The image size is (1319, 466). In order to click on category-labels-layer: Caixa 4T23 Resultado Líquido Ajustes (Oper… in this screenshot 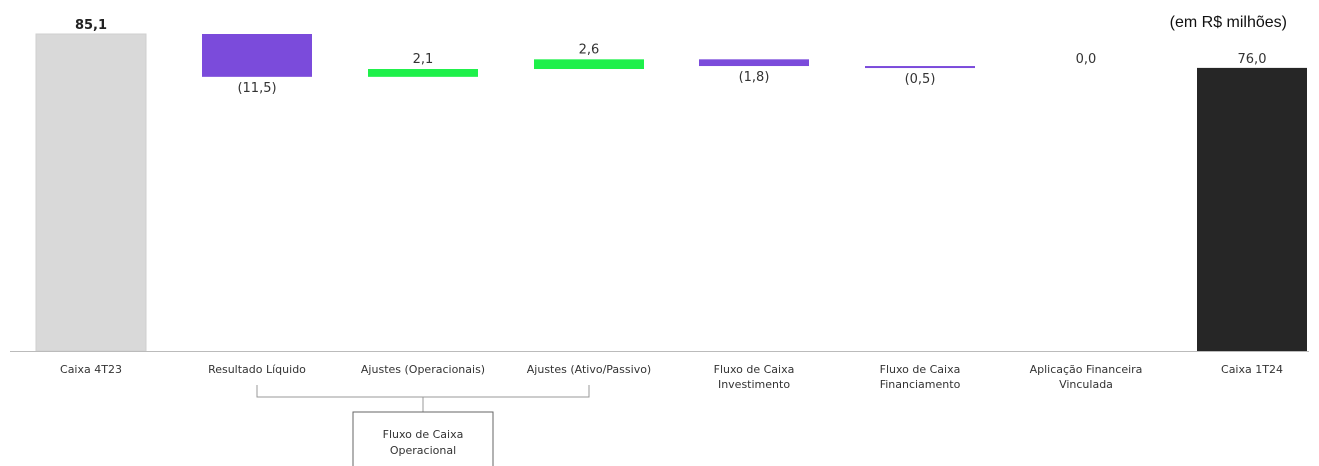, I will do `click(671, 377)`.